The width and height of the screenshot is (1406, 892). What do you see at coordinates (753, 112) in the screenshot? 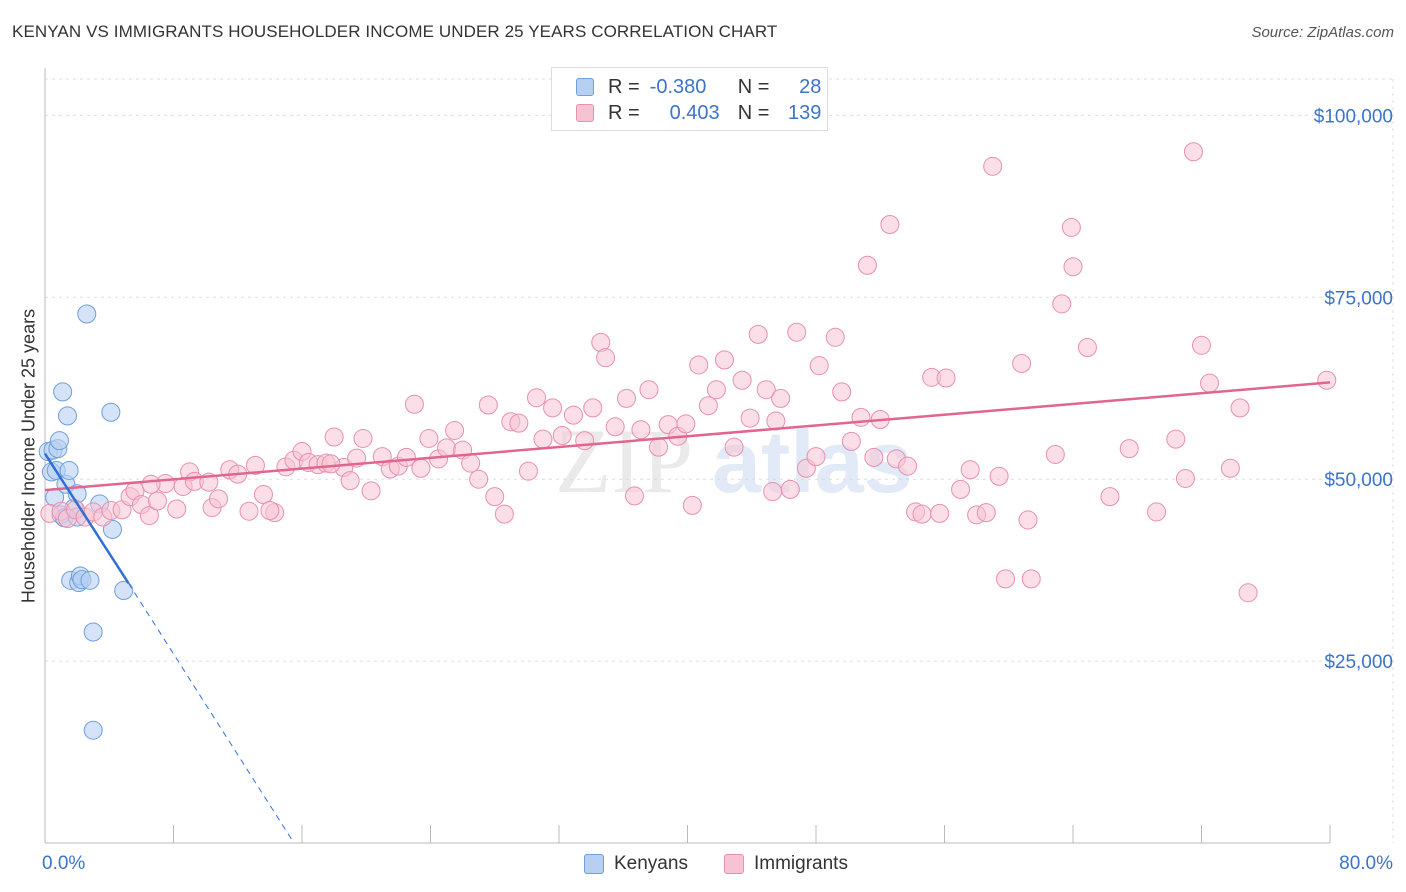
I see `legend-n-label: N =` at bounding box center [753, 112].